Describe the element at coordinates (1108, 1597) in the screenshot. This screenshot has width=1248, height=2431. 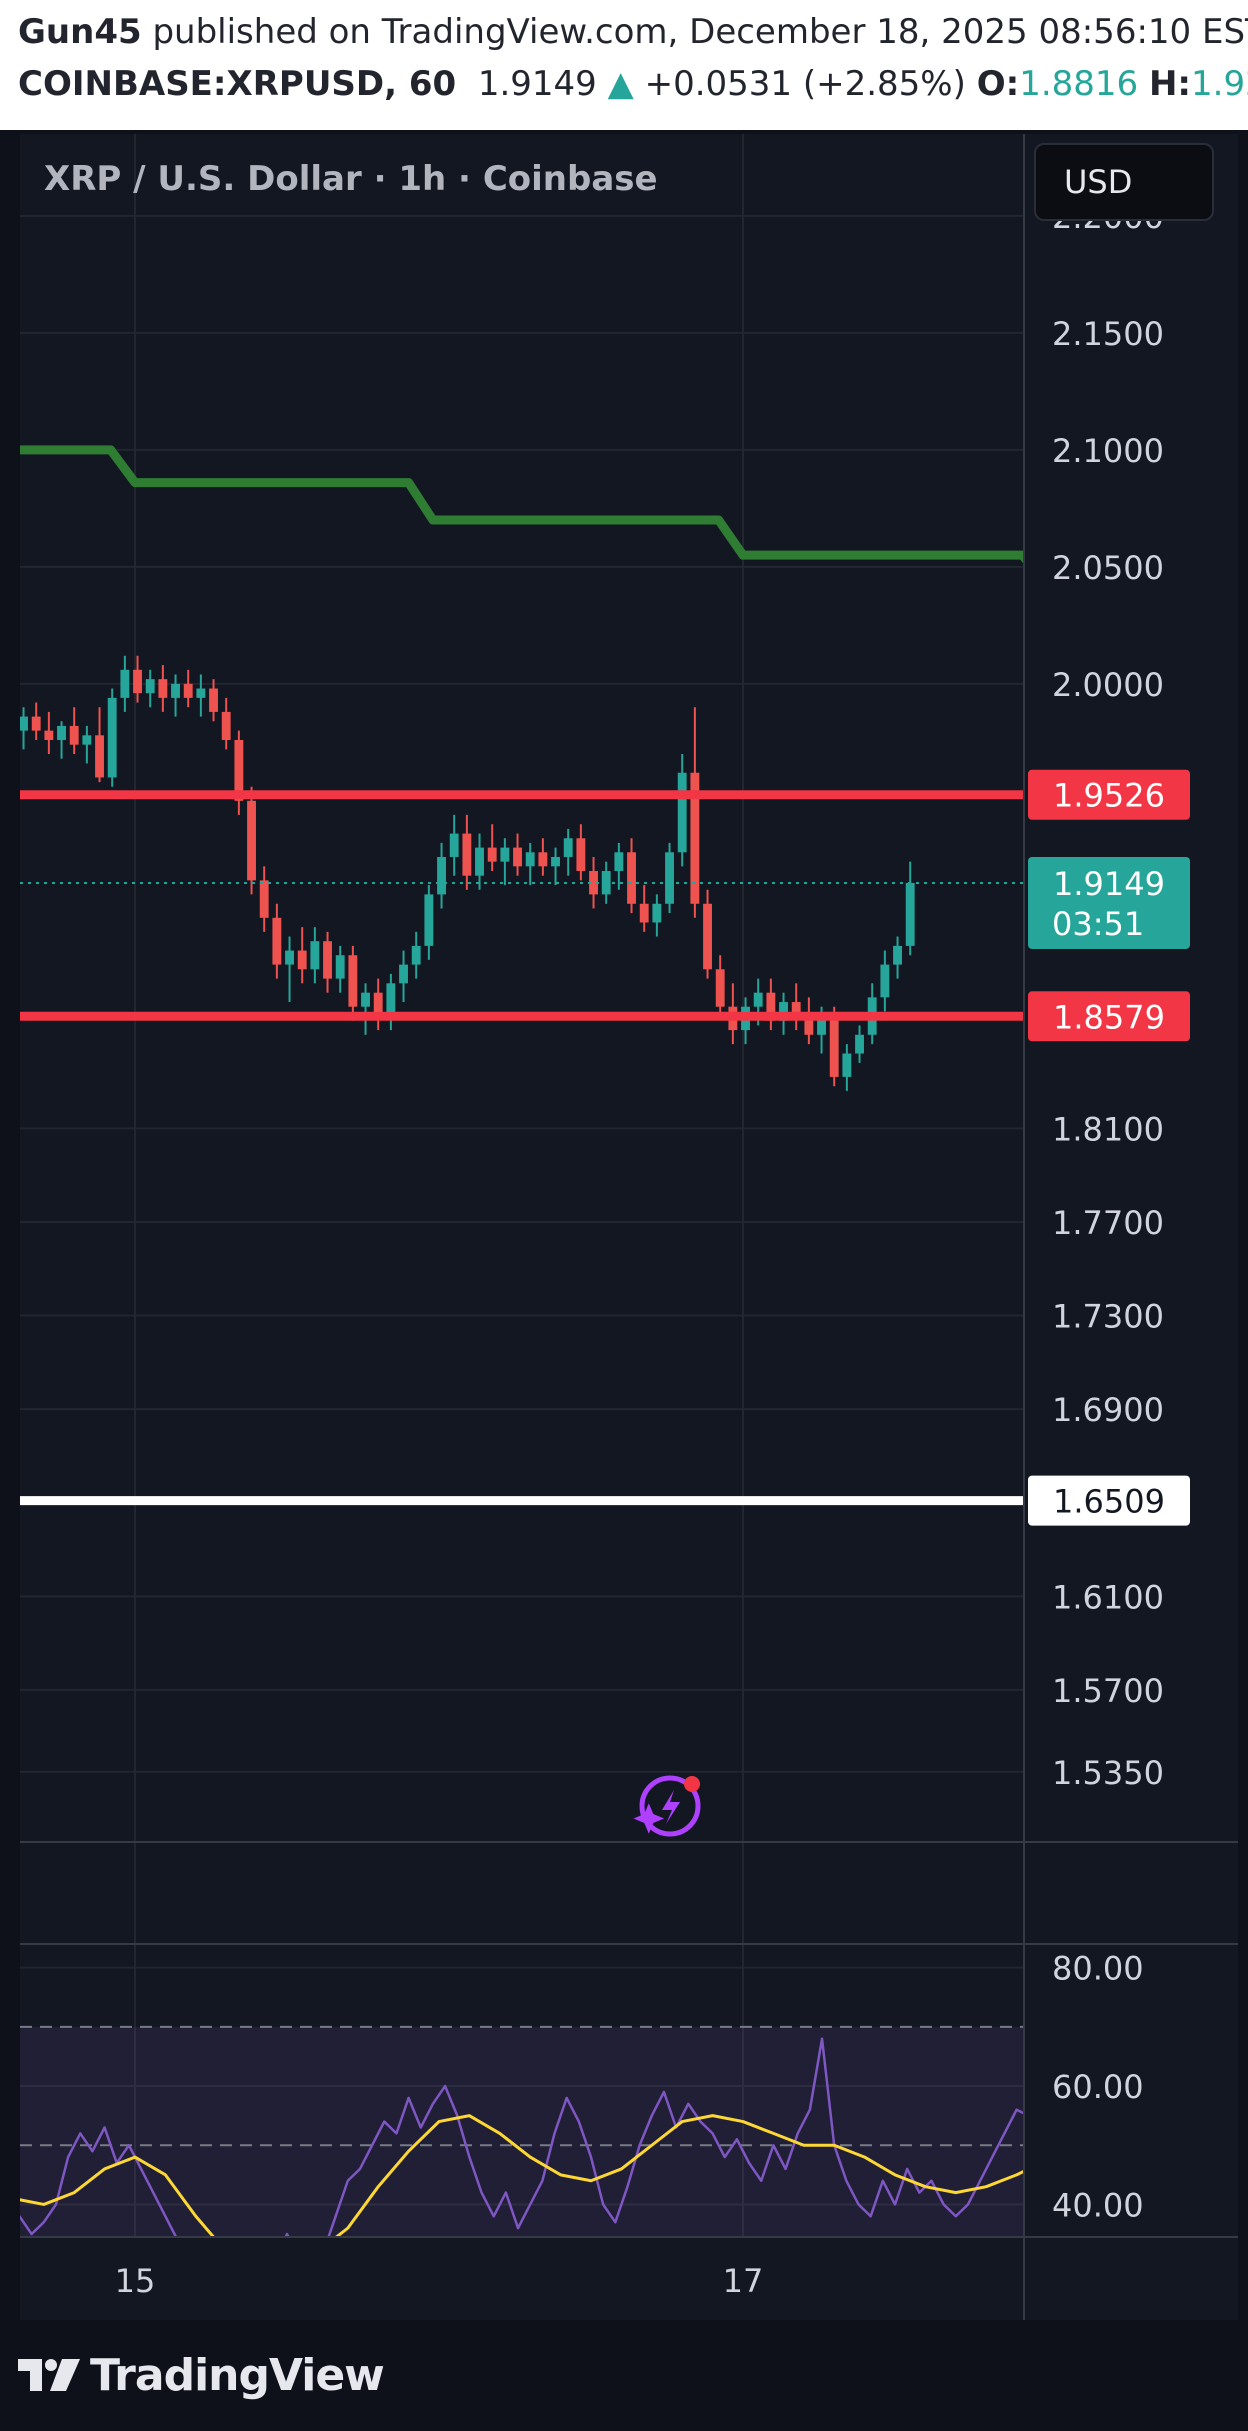
I see `price-tick-label: 1.6100` at that location.